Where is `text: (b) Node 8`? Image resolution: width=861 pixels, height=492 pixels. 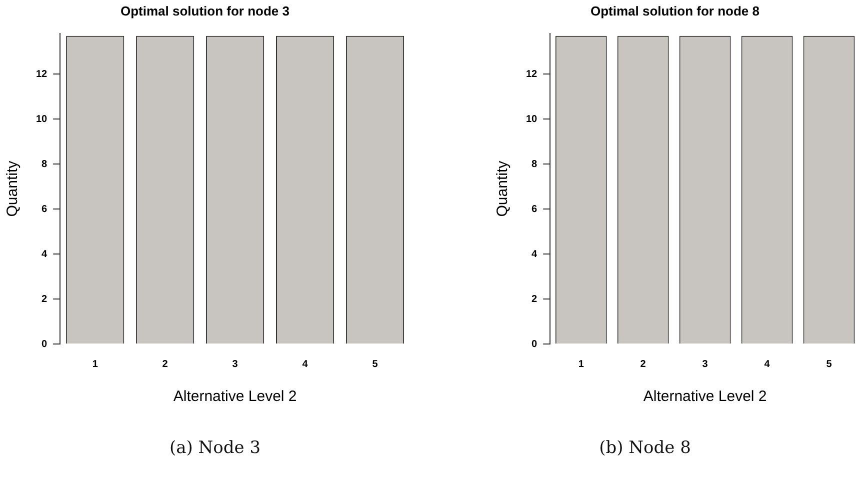 text: (b) Node 8 is located at coordinates (645, 448).